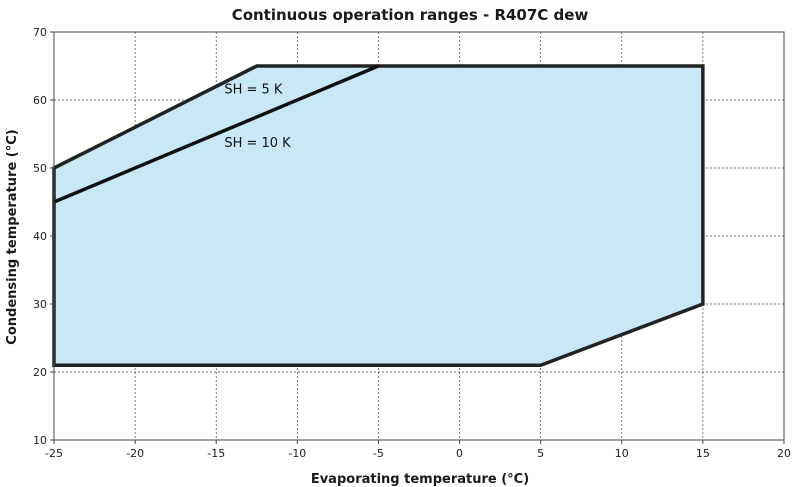  I want to click on chart-title: Continuous operation ranges - R407C dew, so click(410, 15).